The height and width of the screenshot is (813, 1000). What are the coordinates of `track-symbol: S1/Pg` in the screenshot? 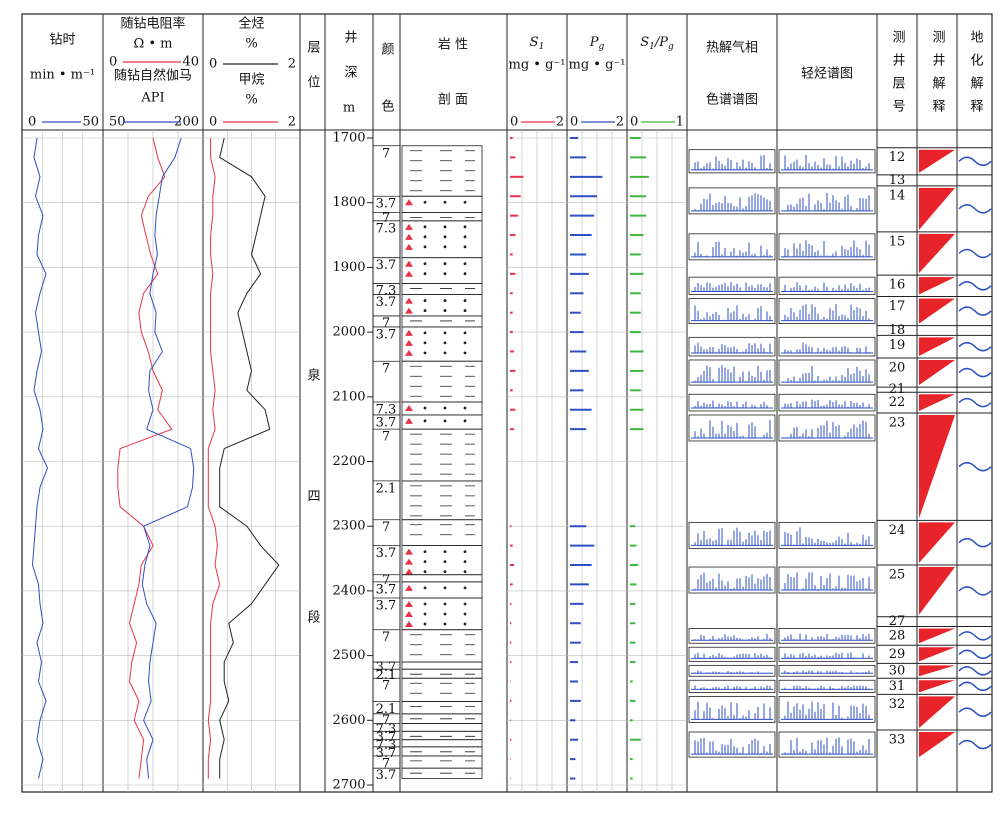 It's located at (657, 43).